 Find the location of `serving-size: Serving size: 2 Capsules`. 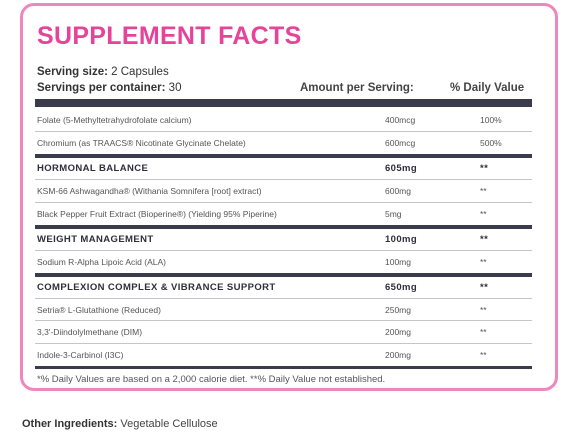

serving-size: Serving size: 2 Capsules is located at coordinates (103, 72).